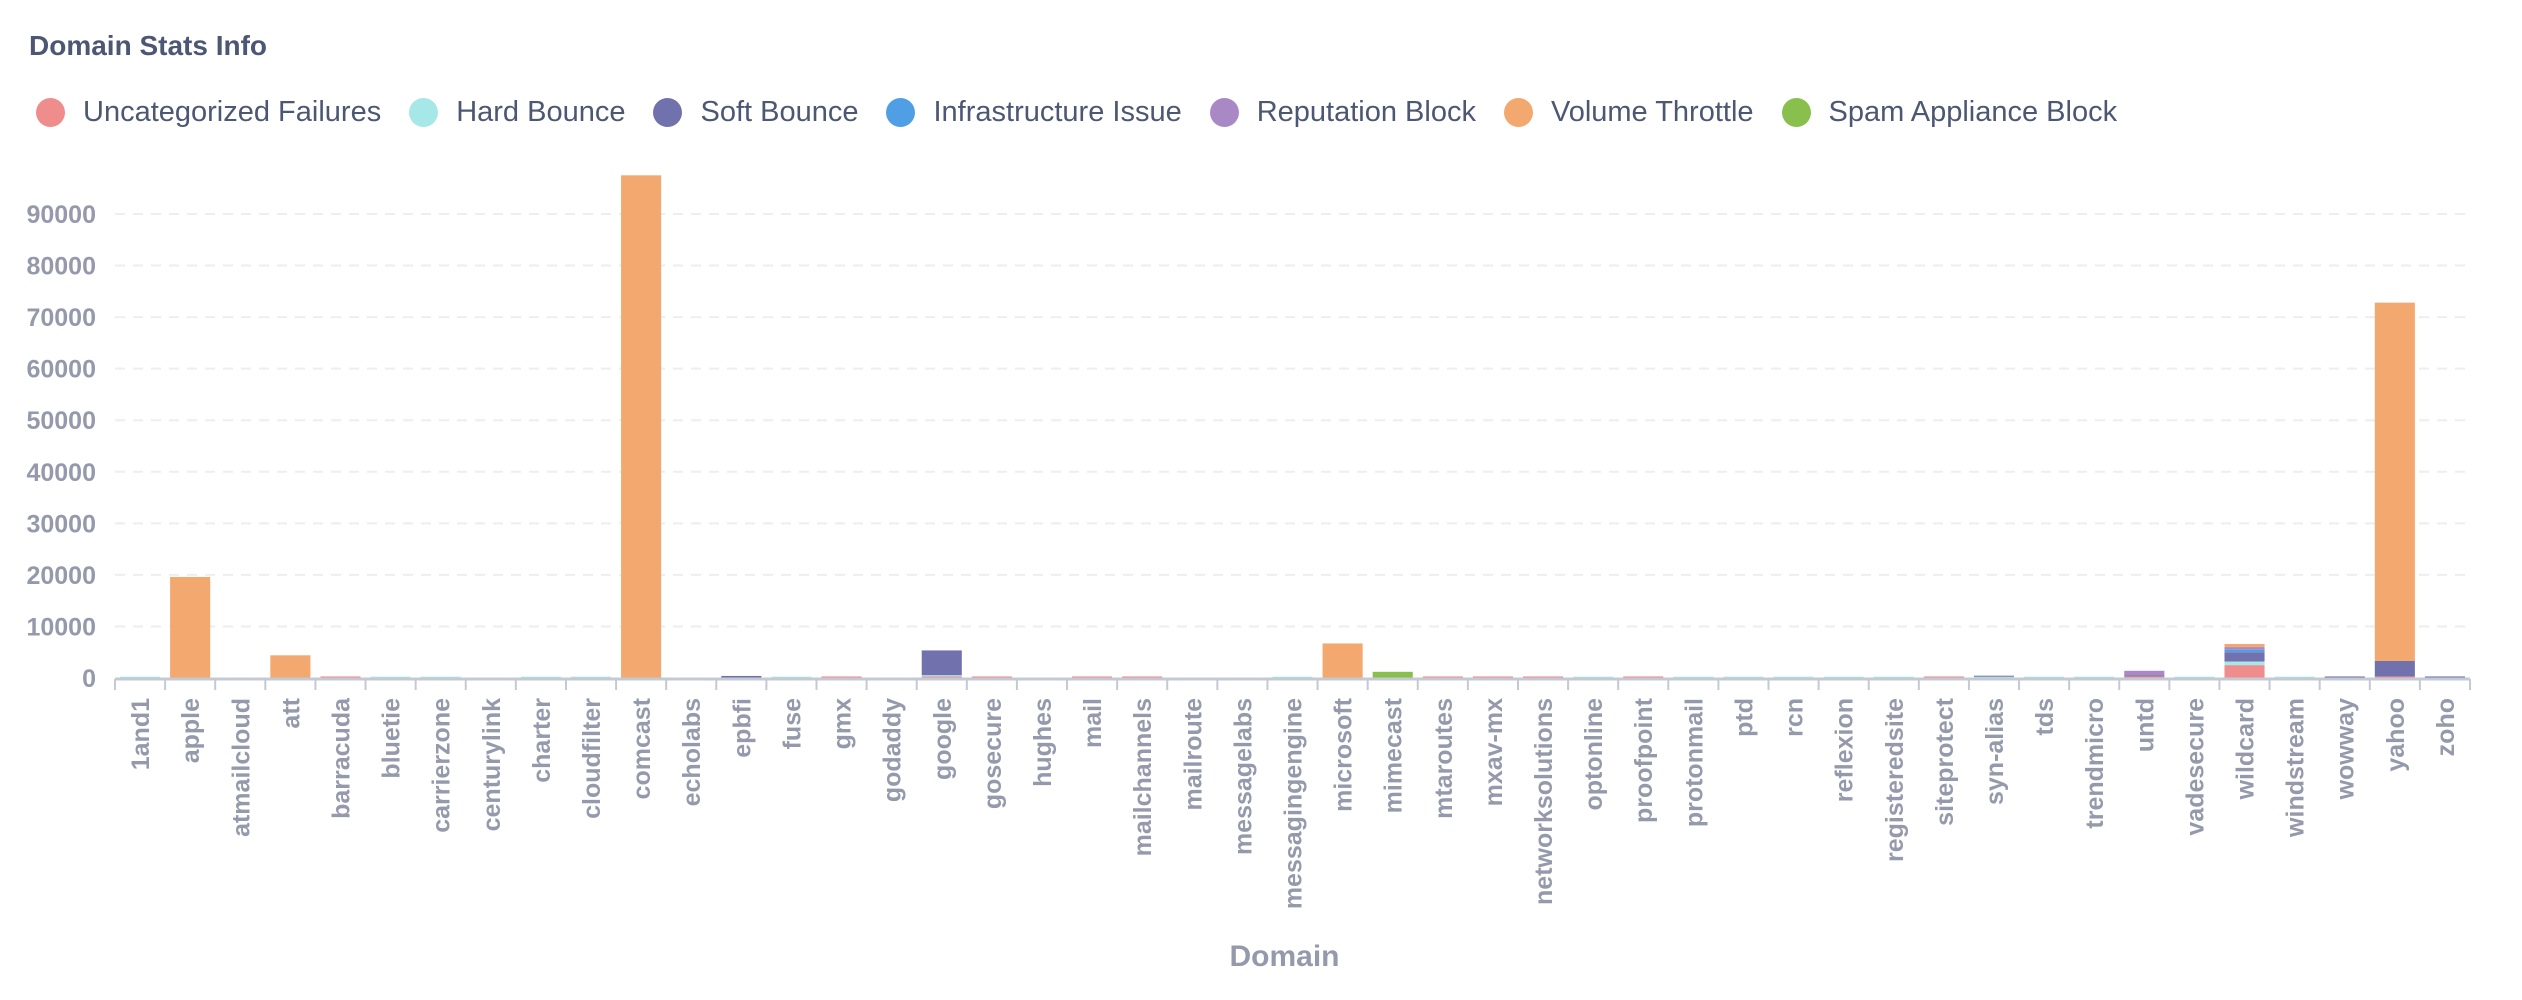  I want to click on x-tick-label: apple, so click(191, 730).